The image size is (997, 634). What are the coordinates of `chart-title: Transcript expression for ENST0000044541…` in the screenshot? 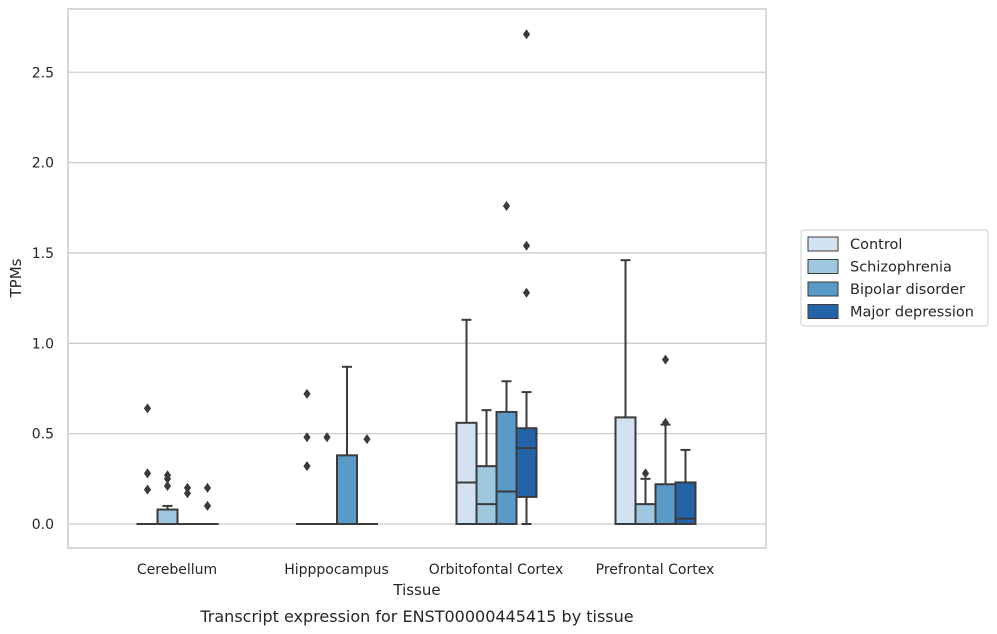 It's located at (416, 616).